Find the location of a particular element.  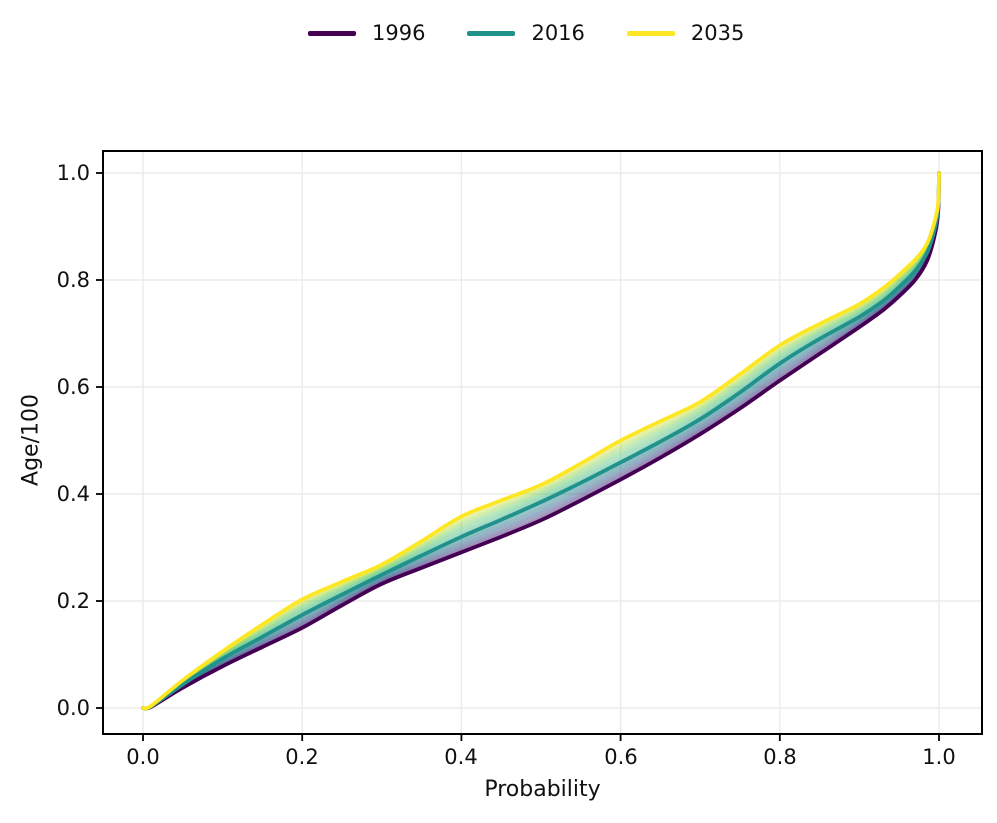

x-tick-label: 1.0 is located at coordinates (939, 757).